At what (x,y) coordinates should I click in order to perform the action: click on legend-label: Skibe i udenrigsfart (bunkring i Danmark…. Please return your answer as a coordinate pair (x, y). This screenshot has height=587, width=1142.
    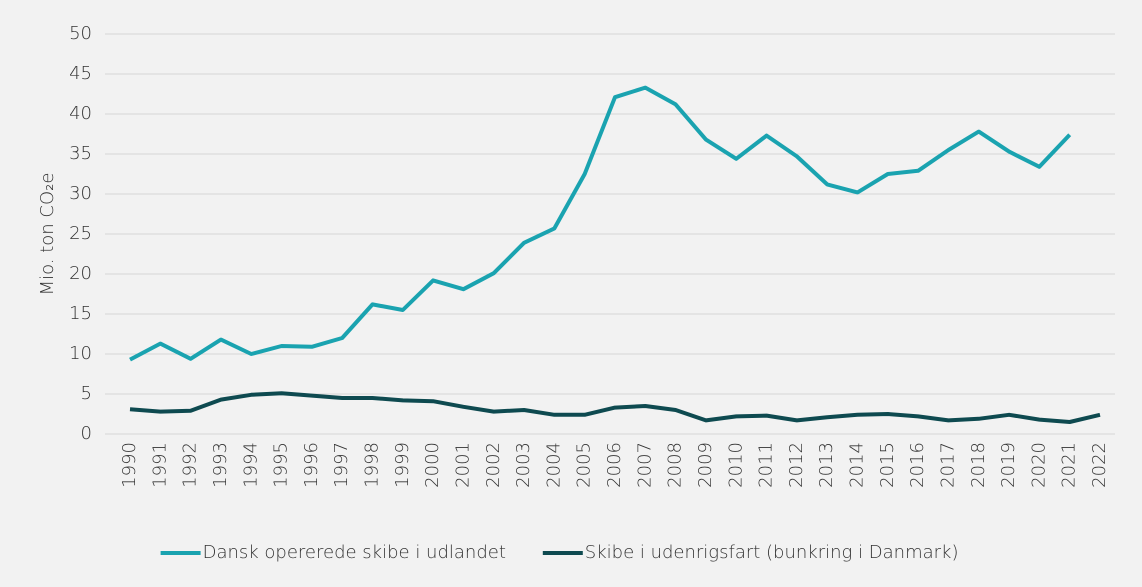
    Looking at the image, I should click on (772, 552).